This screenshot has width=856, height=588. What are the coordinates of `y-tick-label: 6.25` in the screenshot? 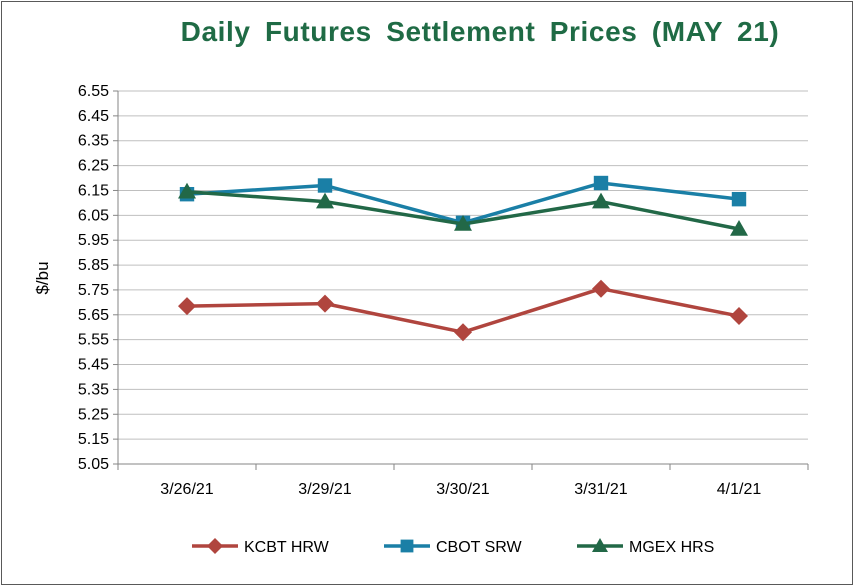 It's located at (93, 166).